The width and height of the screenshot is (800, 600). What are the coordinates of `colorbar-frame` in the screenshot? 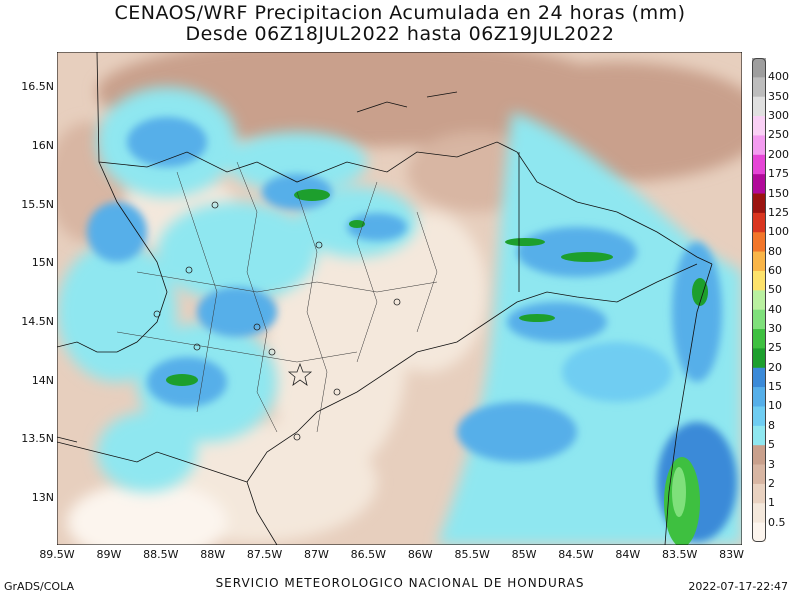 It's located at (759, 300).